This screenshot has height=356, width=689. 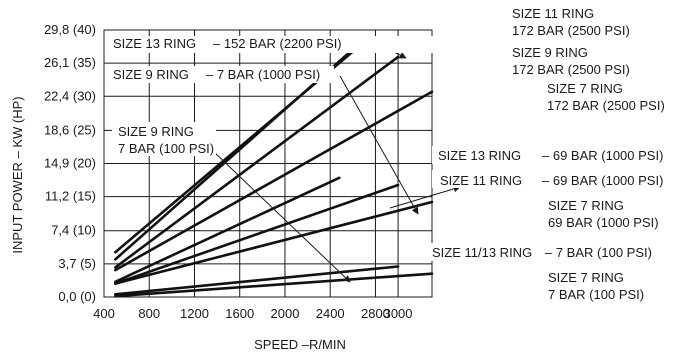 What do you see at coordinates (70, 29) in the screenshot?
I see `y-tick-label: 29,8 (40)` at bounding box center [70, 29].